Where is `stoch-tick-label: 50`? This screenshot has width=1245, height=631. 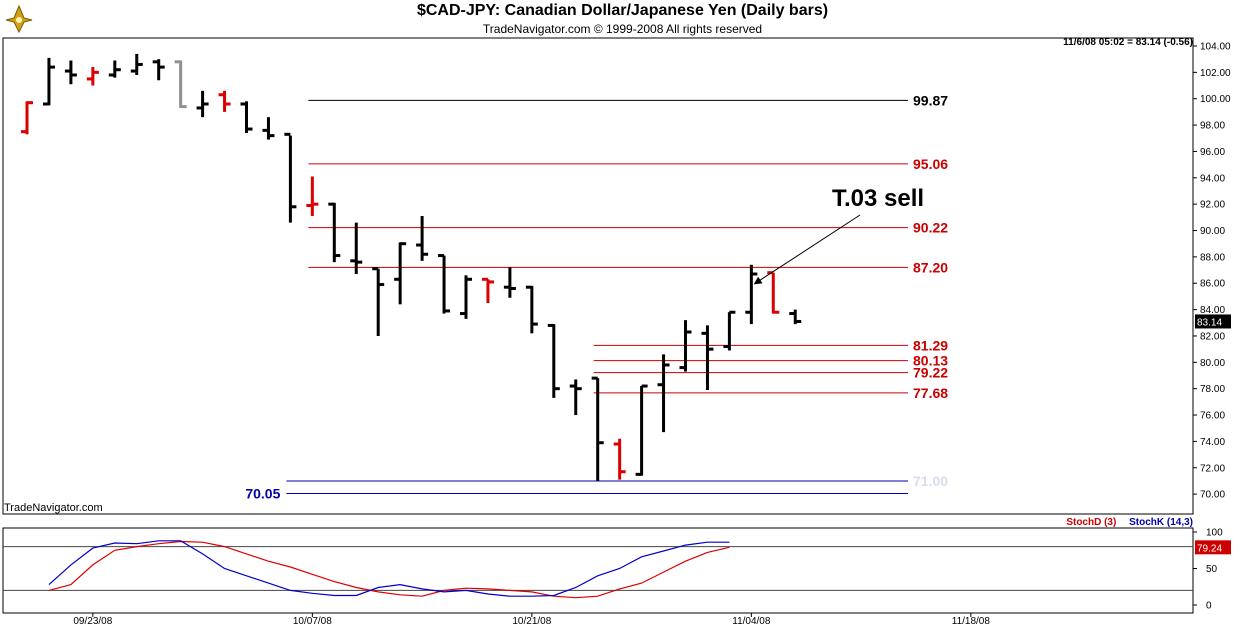
stoch-tick-label: 50 is located at coordinates (1212, 569).